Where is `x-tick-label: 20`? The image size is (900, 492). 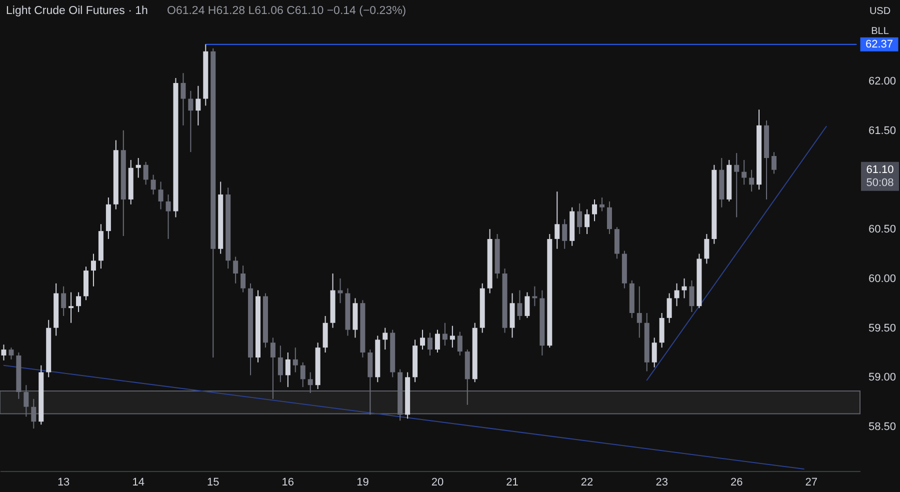
x-tick-label: 20 is located at coordinates (437, 482).